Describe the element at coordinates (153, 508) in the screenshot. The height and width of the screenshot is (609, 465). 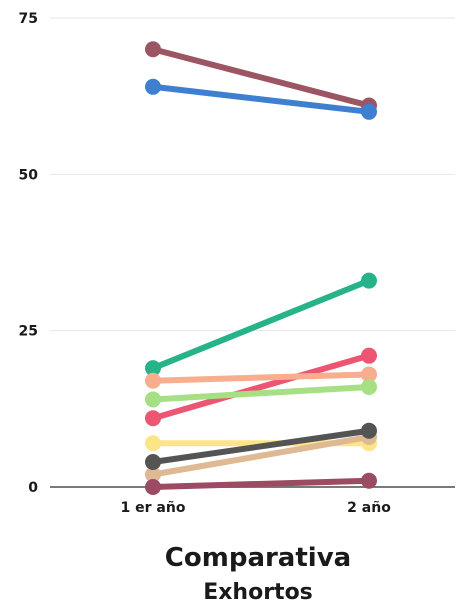
I see `x-category-label: 1 er año` at that location.